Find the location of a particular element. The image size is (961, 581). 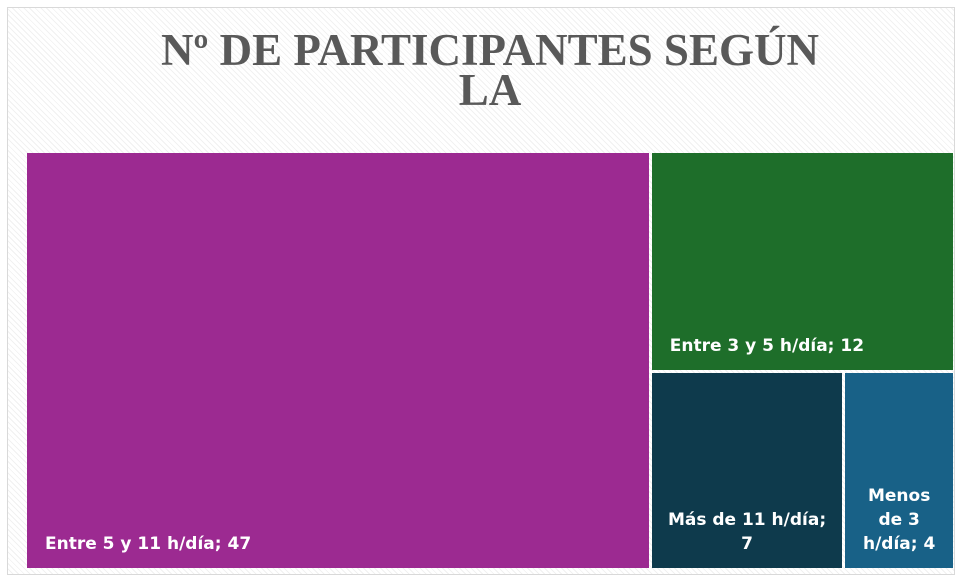

chart-title: Nº DE PARTICIPANTES SEGÚN LA is located at coordinates (490, 70).